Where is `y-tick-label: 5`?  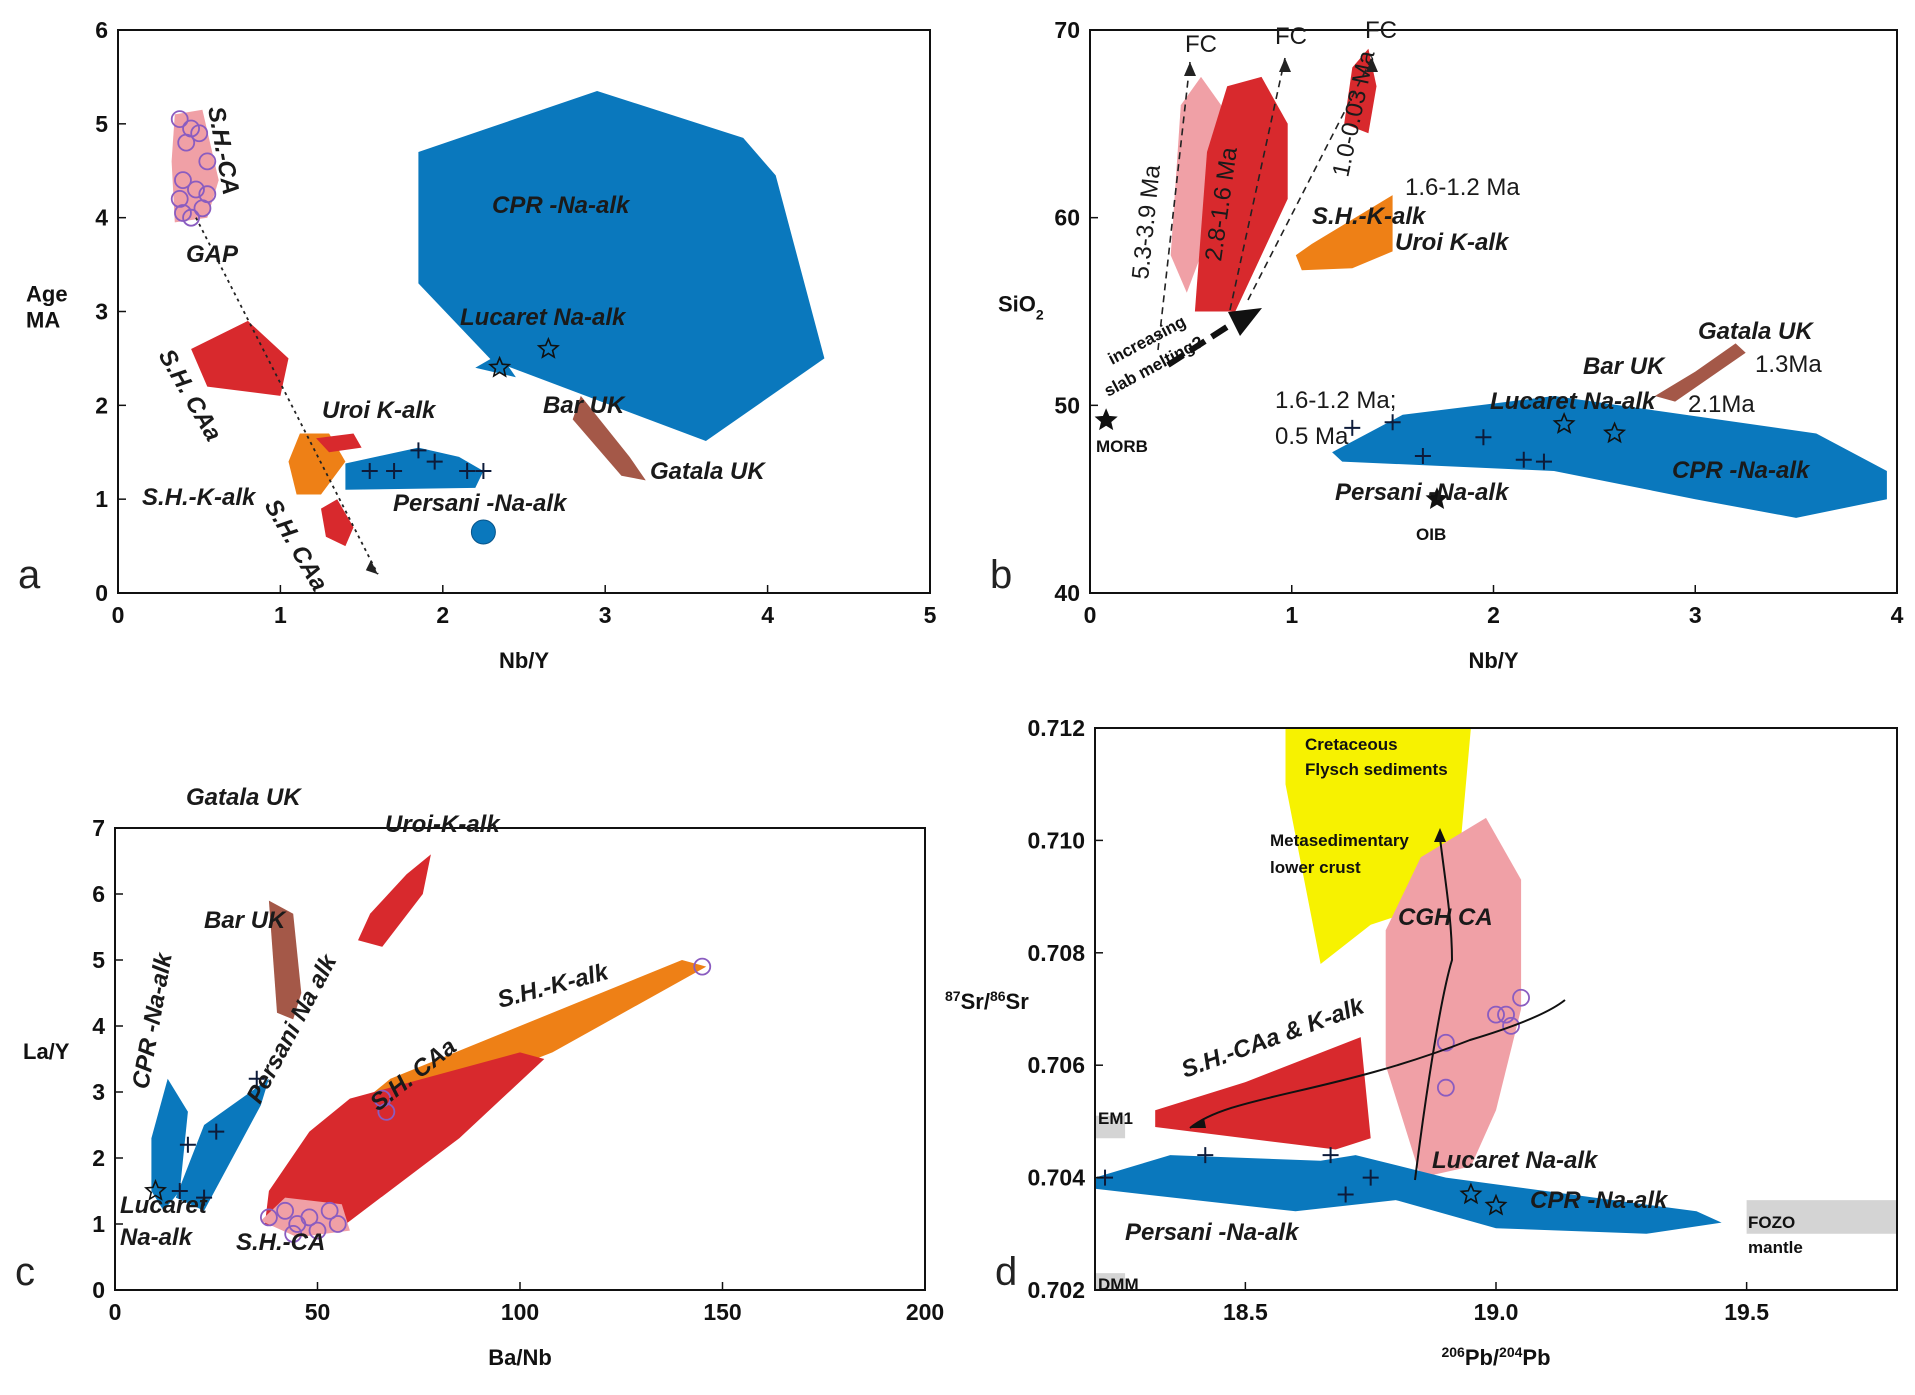
y-tick-label: 5 is located at coordinates (101, 124).